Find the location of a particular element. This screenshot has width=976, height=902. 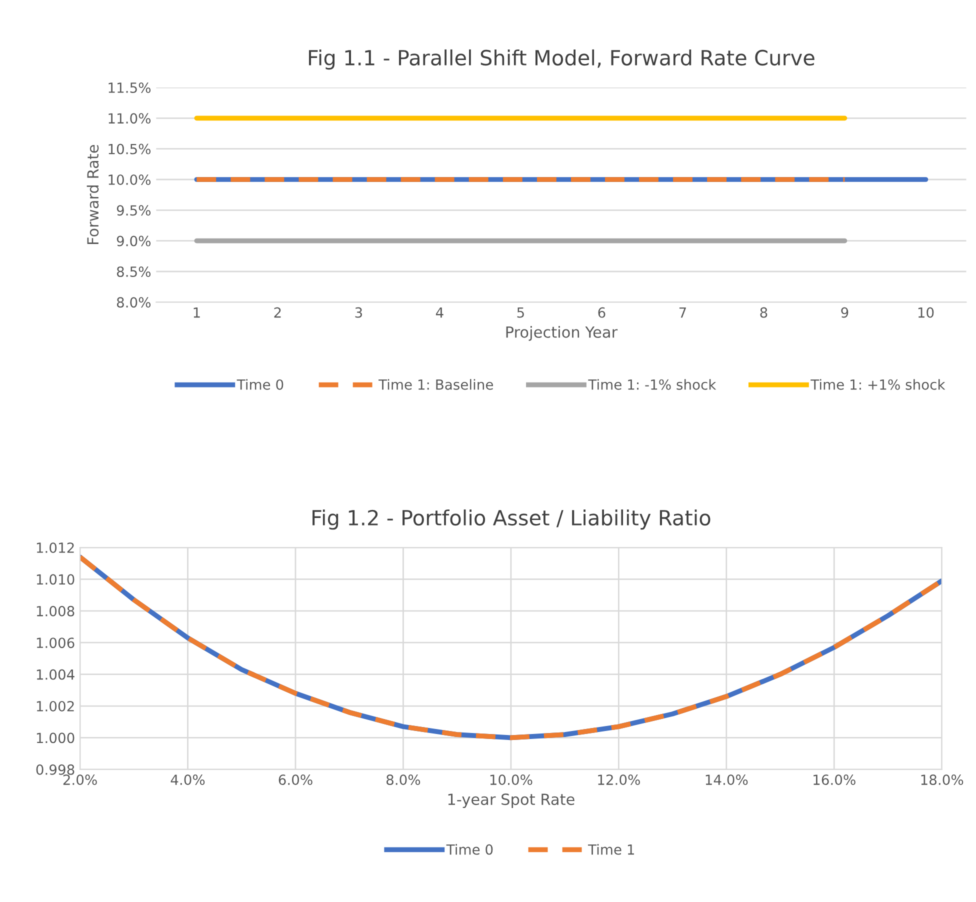

x-tick-label: 5 is located at coordinates (520, 312).